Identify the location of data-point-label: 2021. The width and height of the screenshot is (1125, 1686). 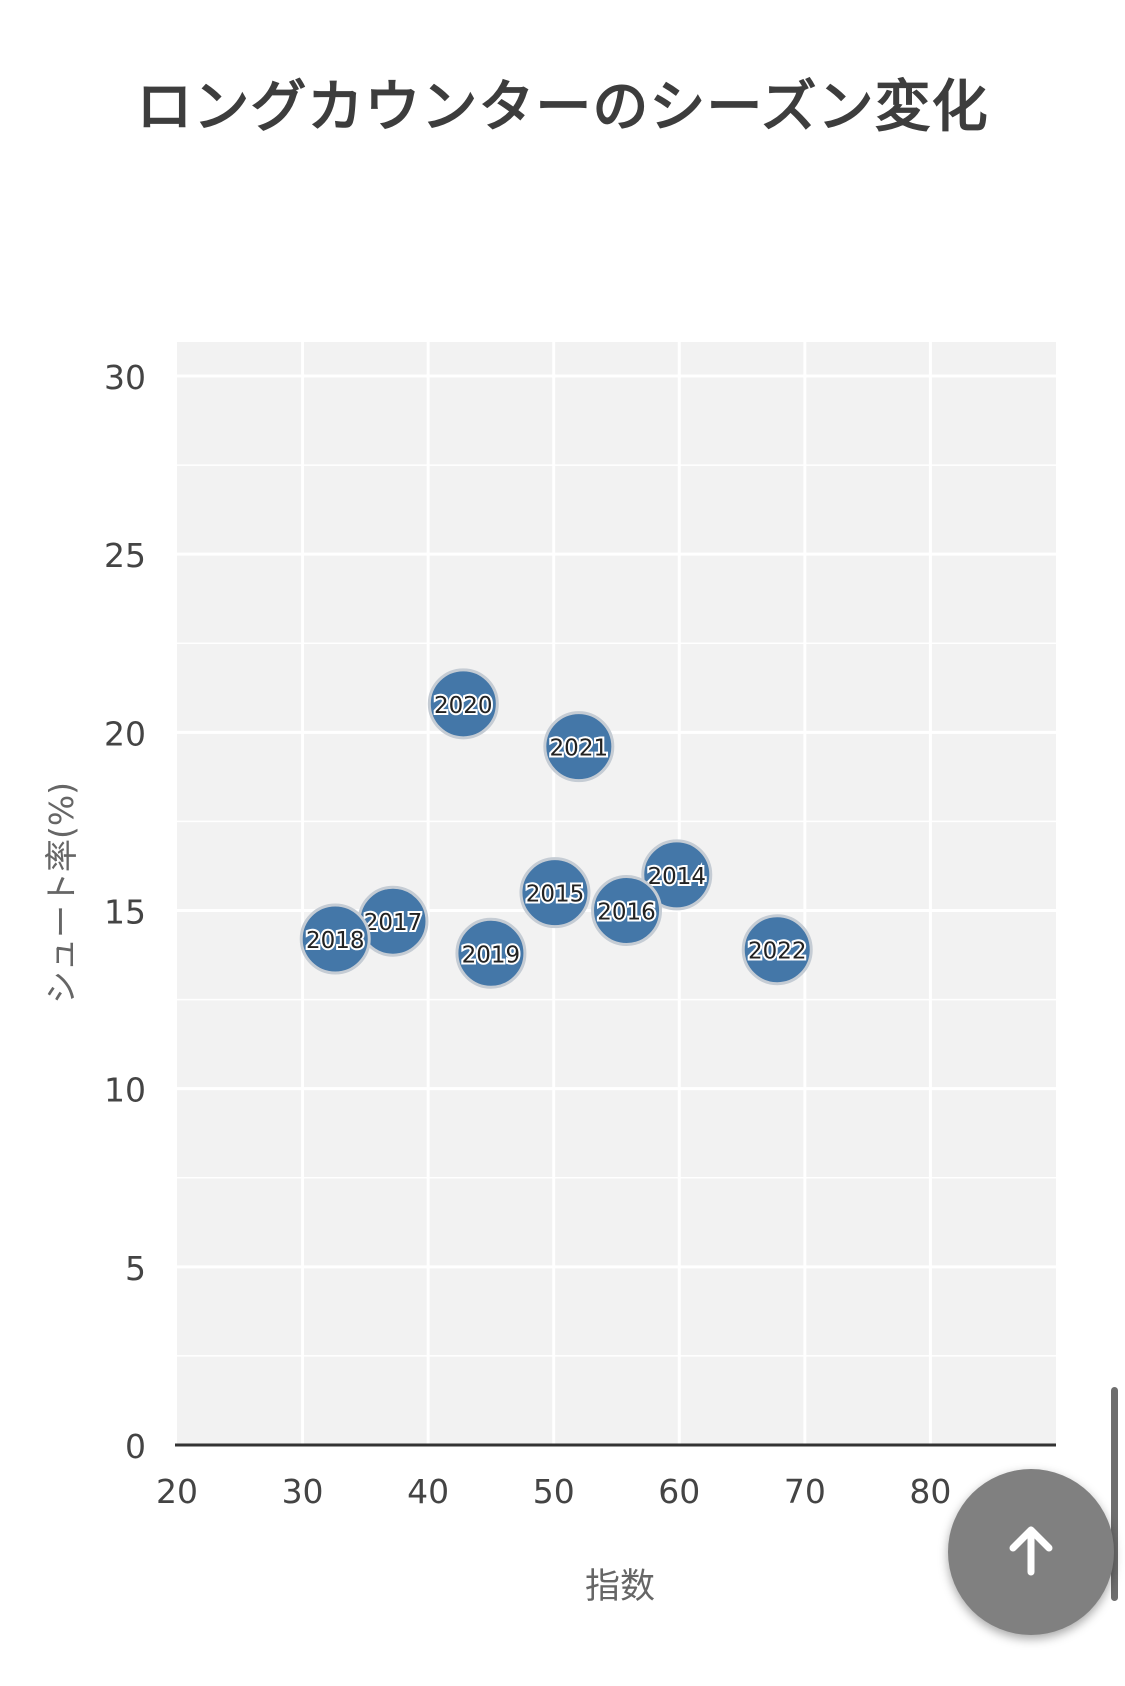
(579, 749).